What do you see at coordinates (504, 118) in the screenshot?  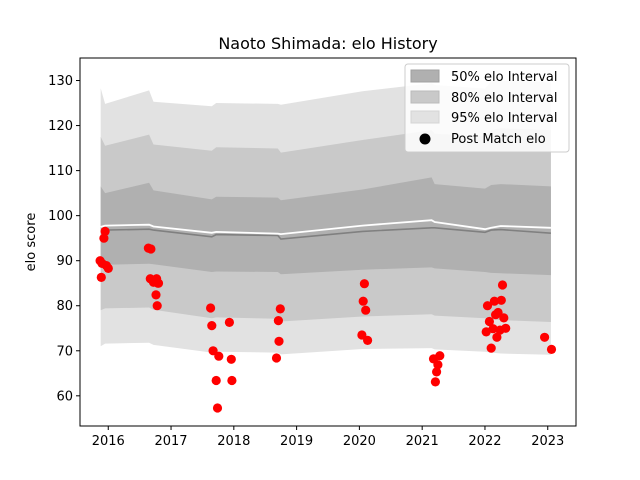 I see `legend-label-95: 95% elo Interval` at bounding box center [504, 118].